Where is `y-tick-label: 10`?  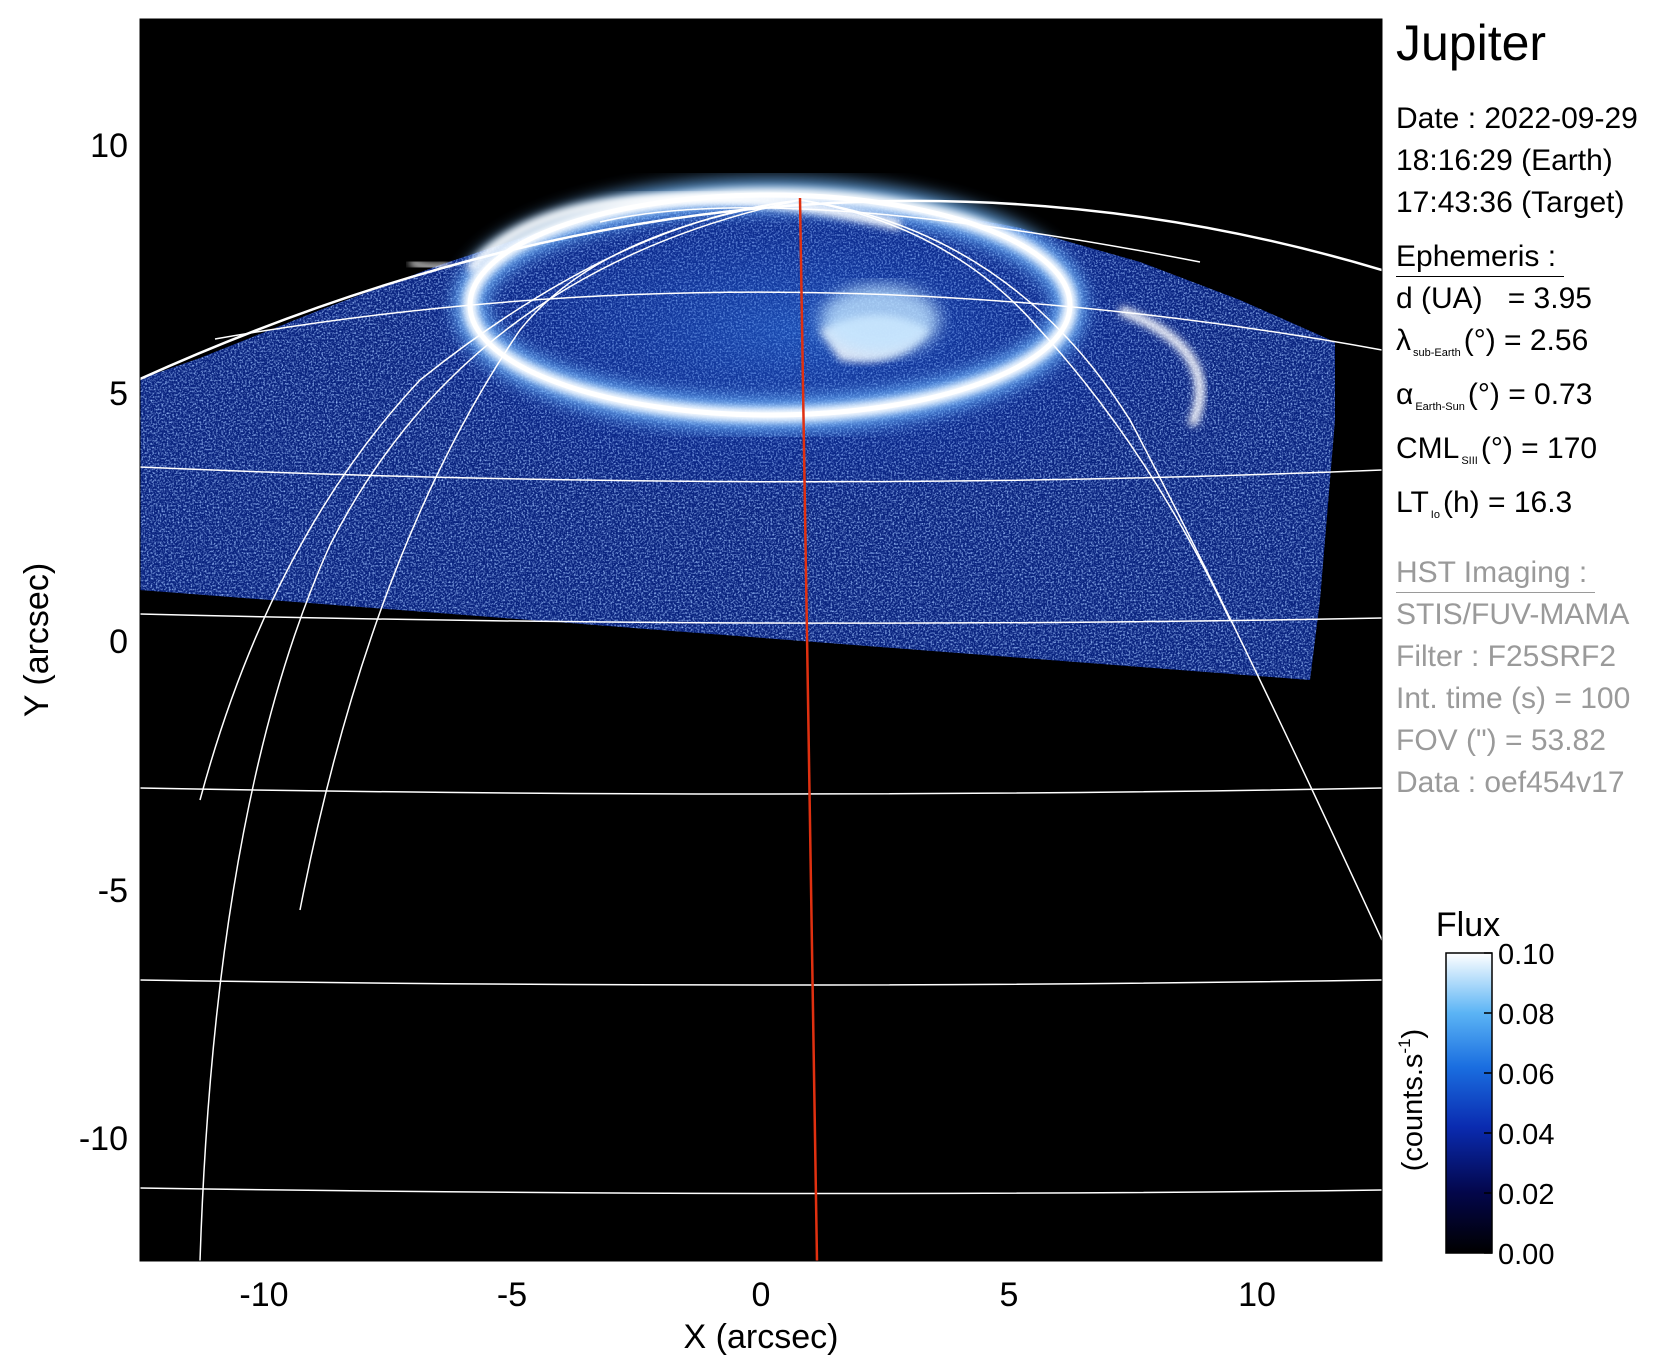 y-tick-label: 10 is located at coordinates (109, 146).